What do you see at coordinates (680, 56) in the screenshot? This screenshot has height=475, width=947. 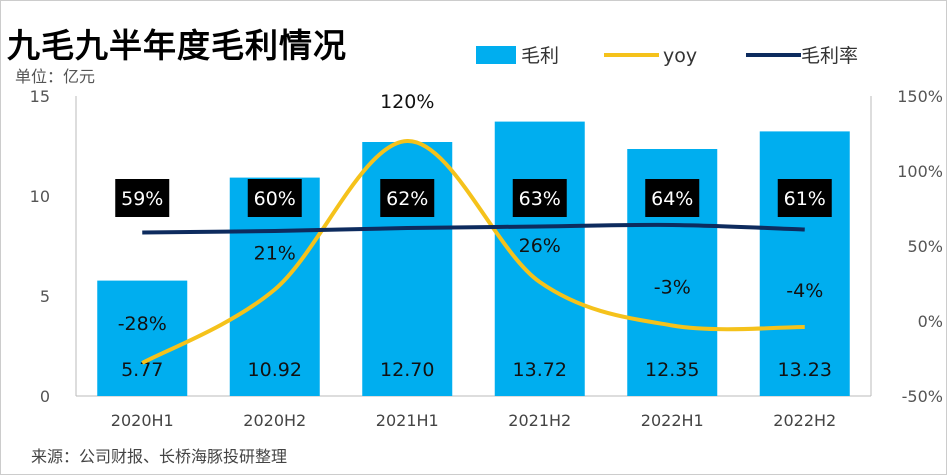 I see `legend-label-yoy: yoy` at bounding box center [680, 56].